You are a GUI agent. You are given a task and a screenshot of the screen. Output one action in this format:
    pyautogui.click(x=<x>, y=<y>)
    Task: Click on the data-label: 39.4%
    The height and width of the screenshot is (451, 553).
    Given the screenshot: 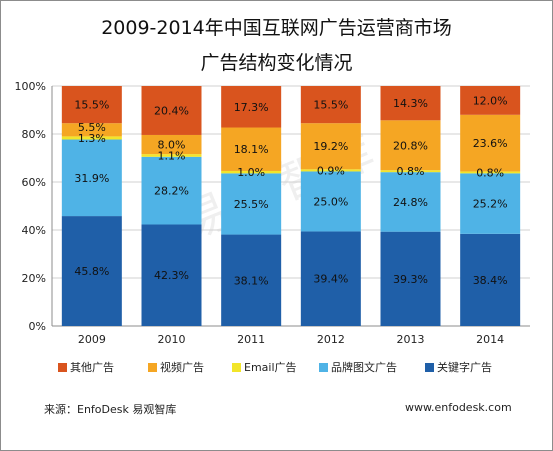 What is the action you would take?
    pyautogui.click(x=330, y=279)
    